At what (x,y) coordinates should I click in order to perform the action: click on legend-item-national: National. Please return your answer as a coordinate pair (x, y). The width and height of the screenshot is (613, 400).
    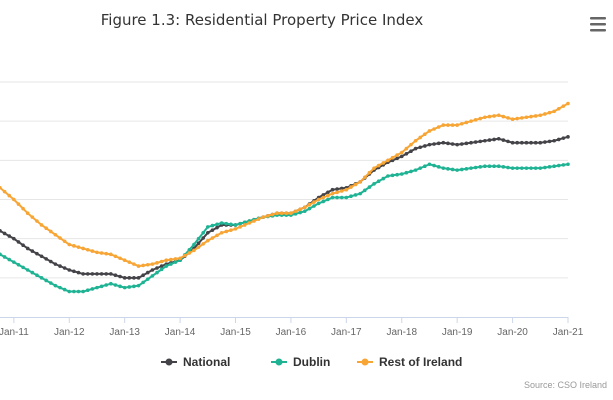
    Looking at the image, I should click on (195, 362).